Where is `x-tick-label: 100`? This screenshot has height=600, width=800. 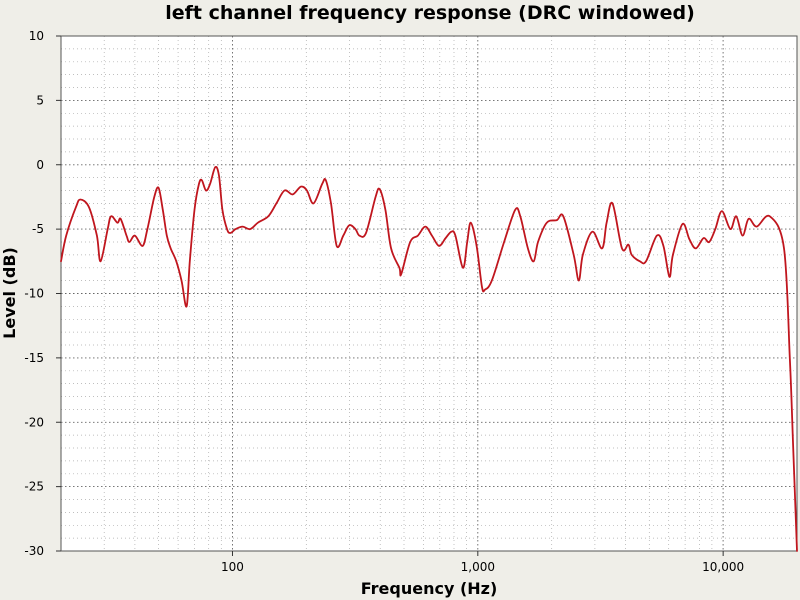 x-tick-label: 100 is located at coordinates (232, 567).